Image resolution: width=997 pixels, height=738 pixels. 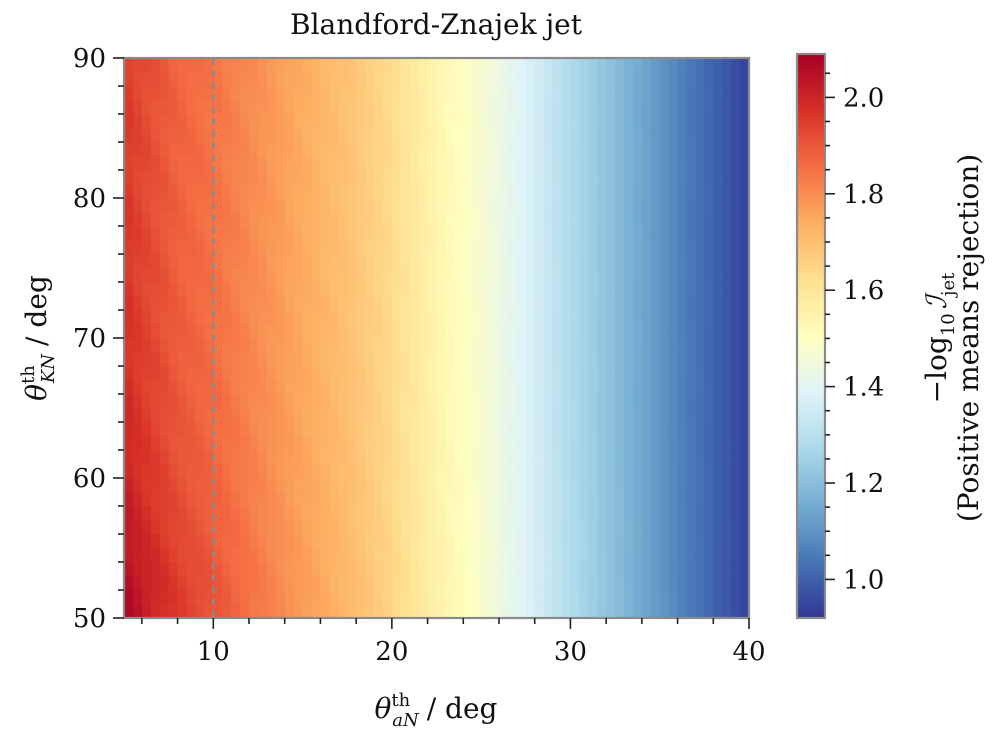 I want to click on y-axis-title: θthKN/ deg, so click(x=38, y=338).